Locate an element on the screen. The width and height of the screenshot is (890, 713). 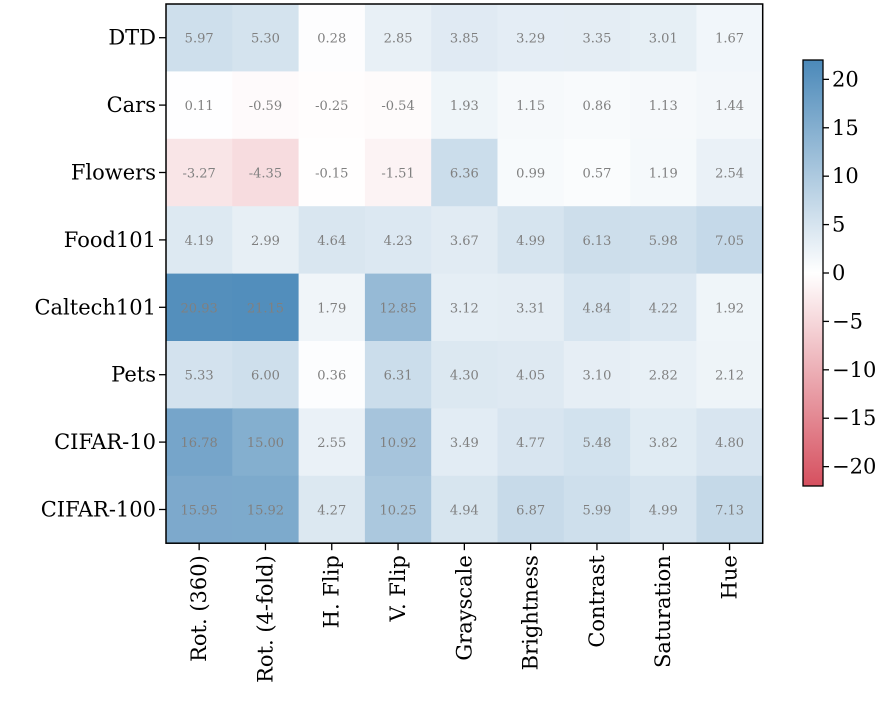
cell-value-label: 4.22 is located at coordinates (663, 308).